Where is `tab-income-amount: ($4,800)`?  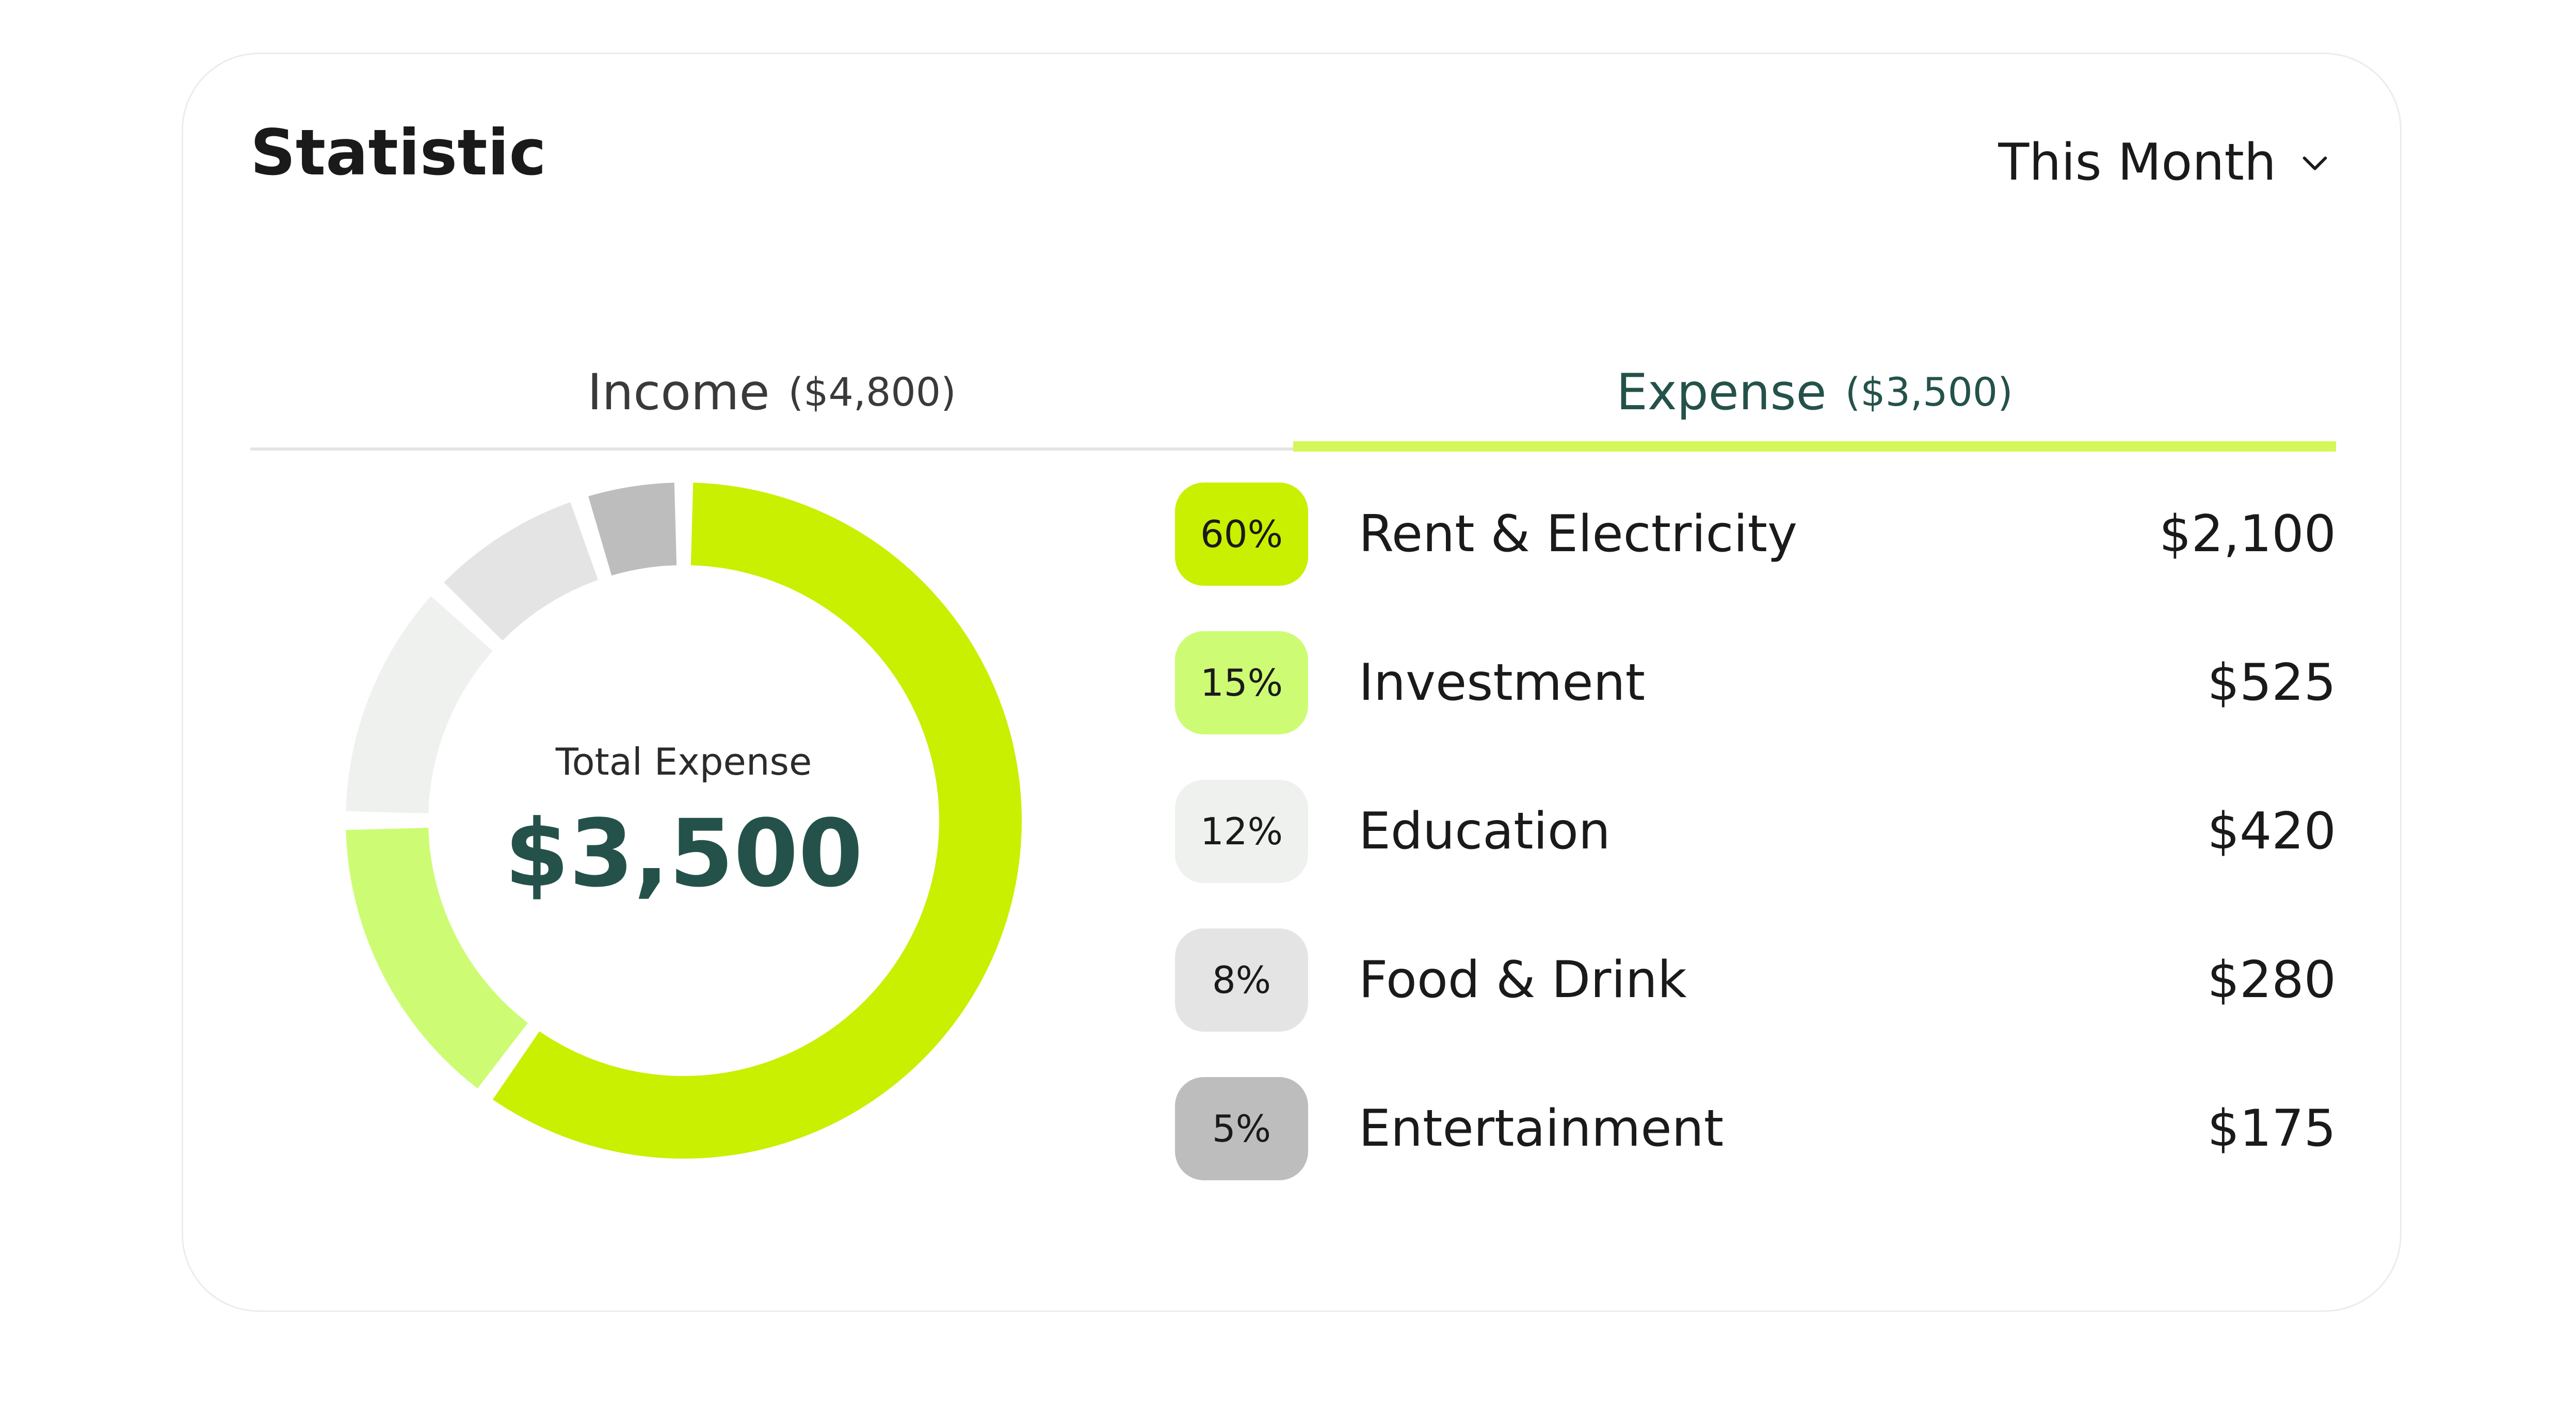 tab-income-amount: ($4,800) is located at coordinates (872, 392).